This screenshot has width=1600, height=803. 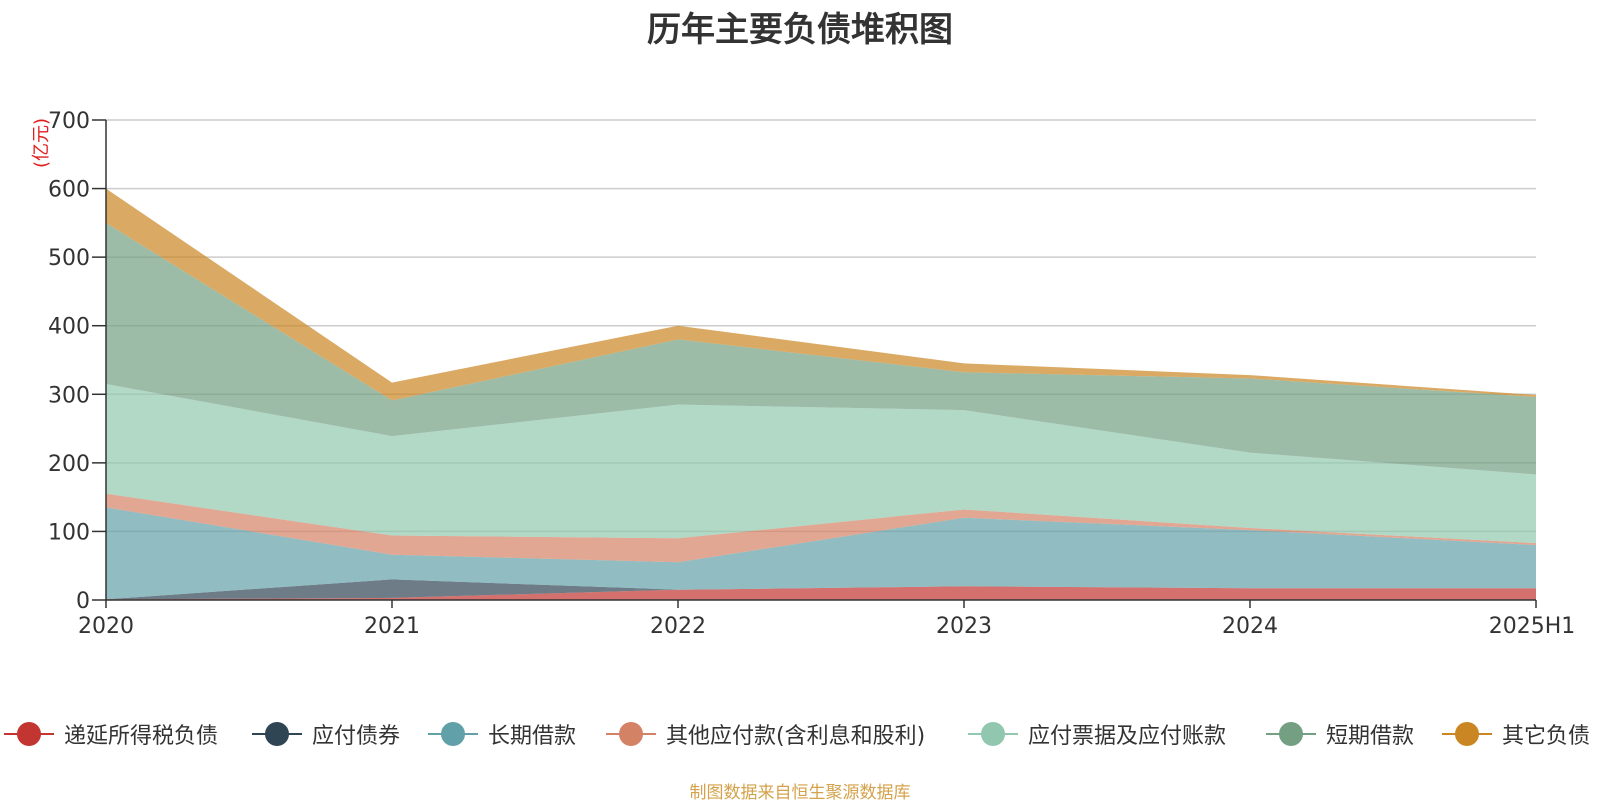 What do you see at coordinates (69, 190) in the screenshot?
I see `y-tick-label: 600` at bounding box center [69, 190].